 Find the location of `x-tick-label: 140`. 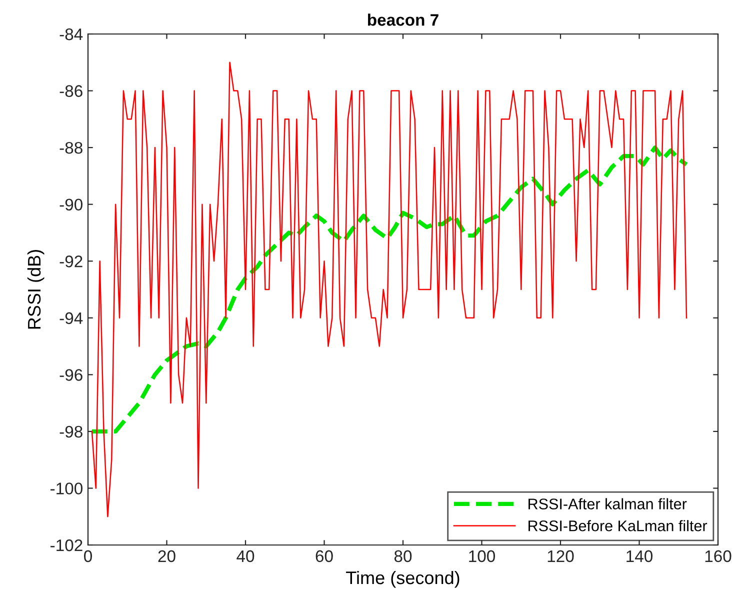

x-tick-label: 140 is located at coordinates (639, 556).